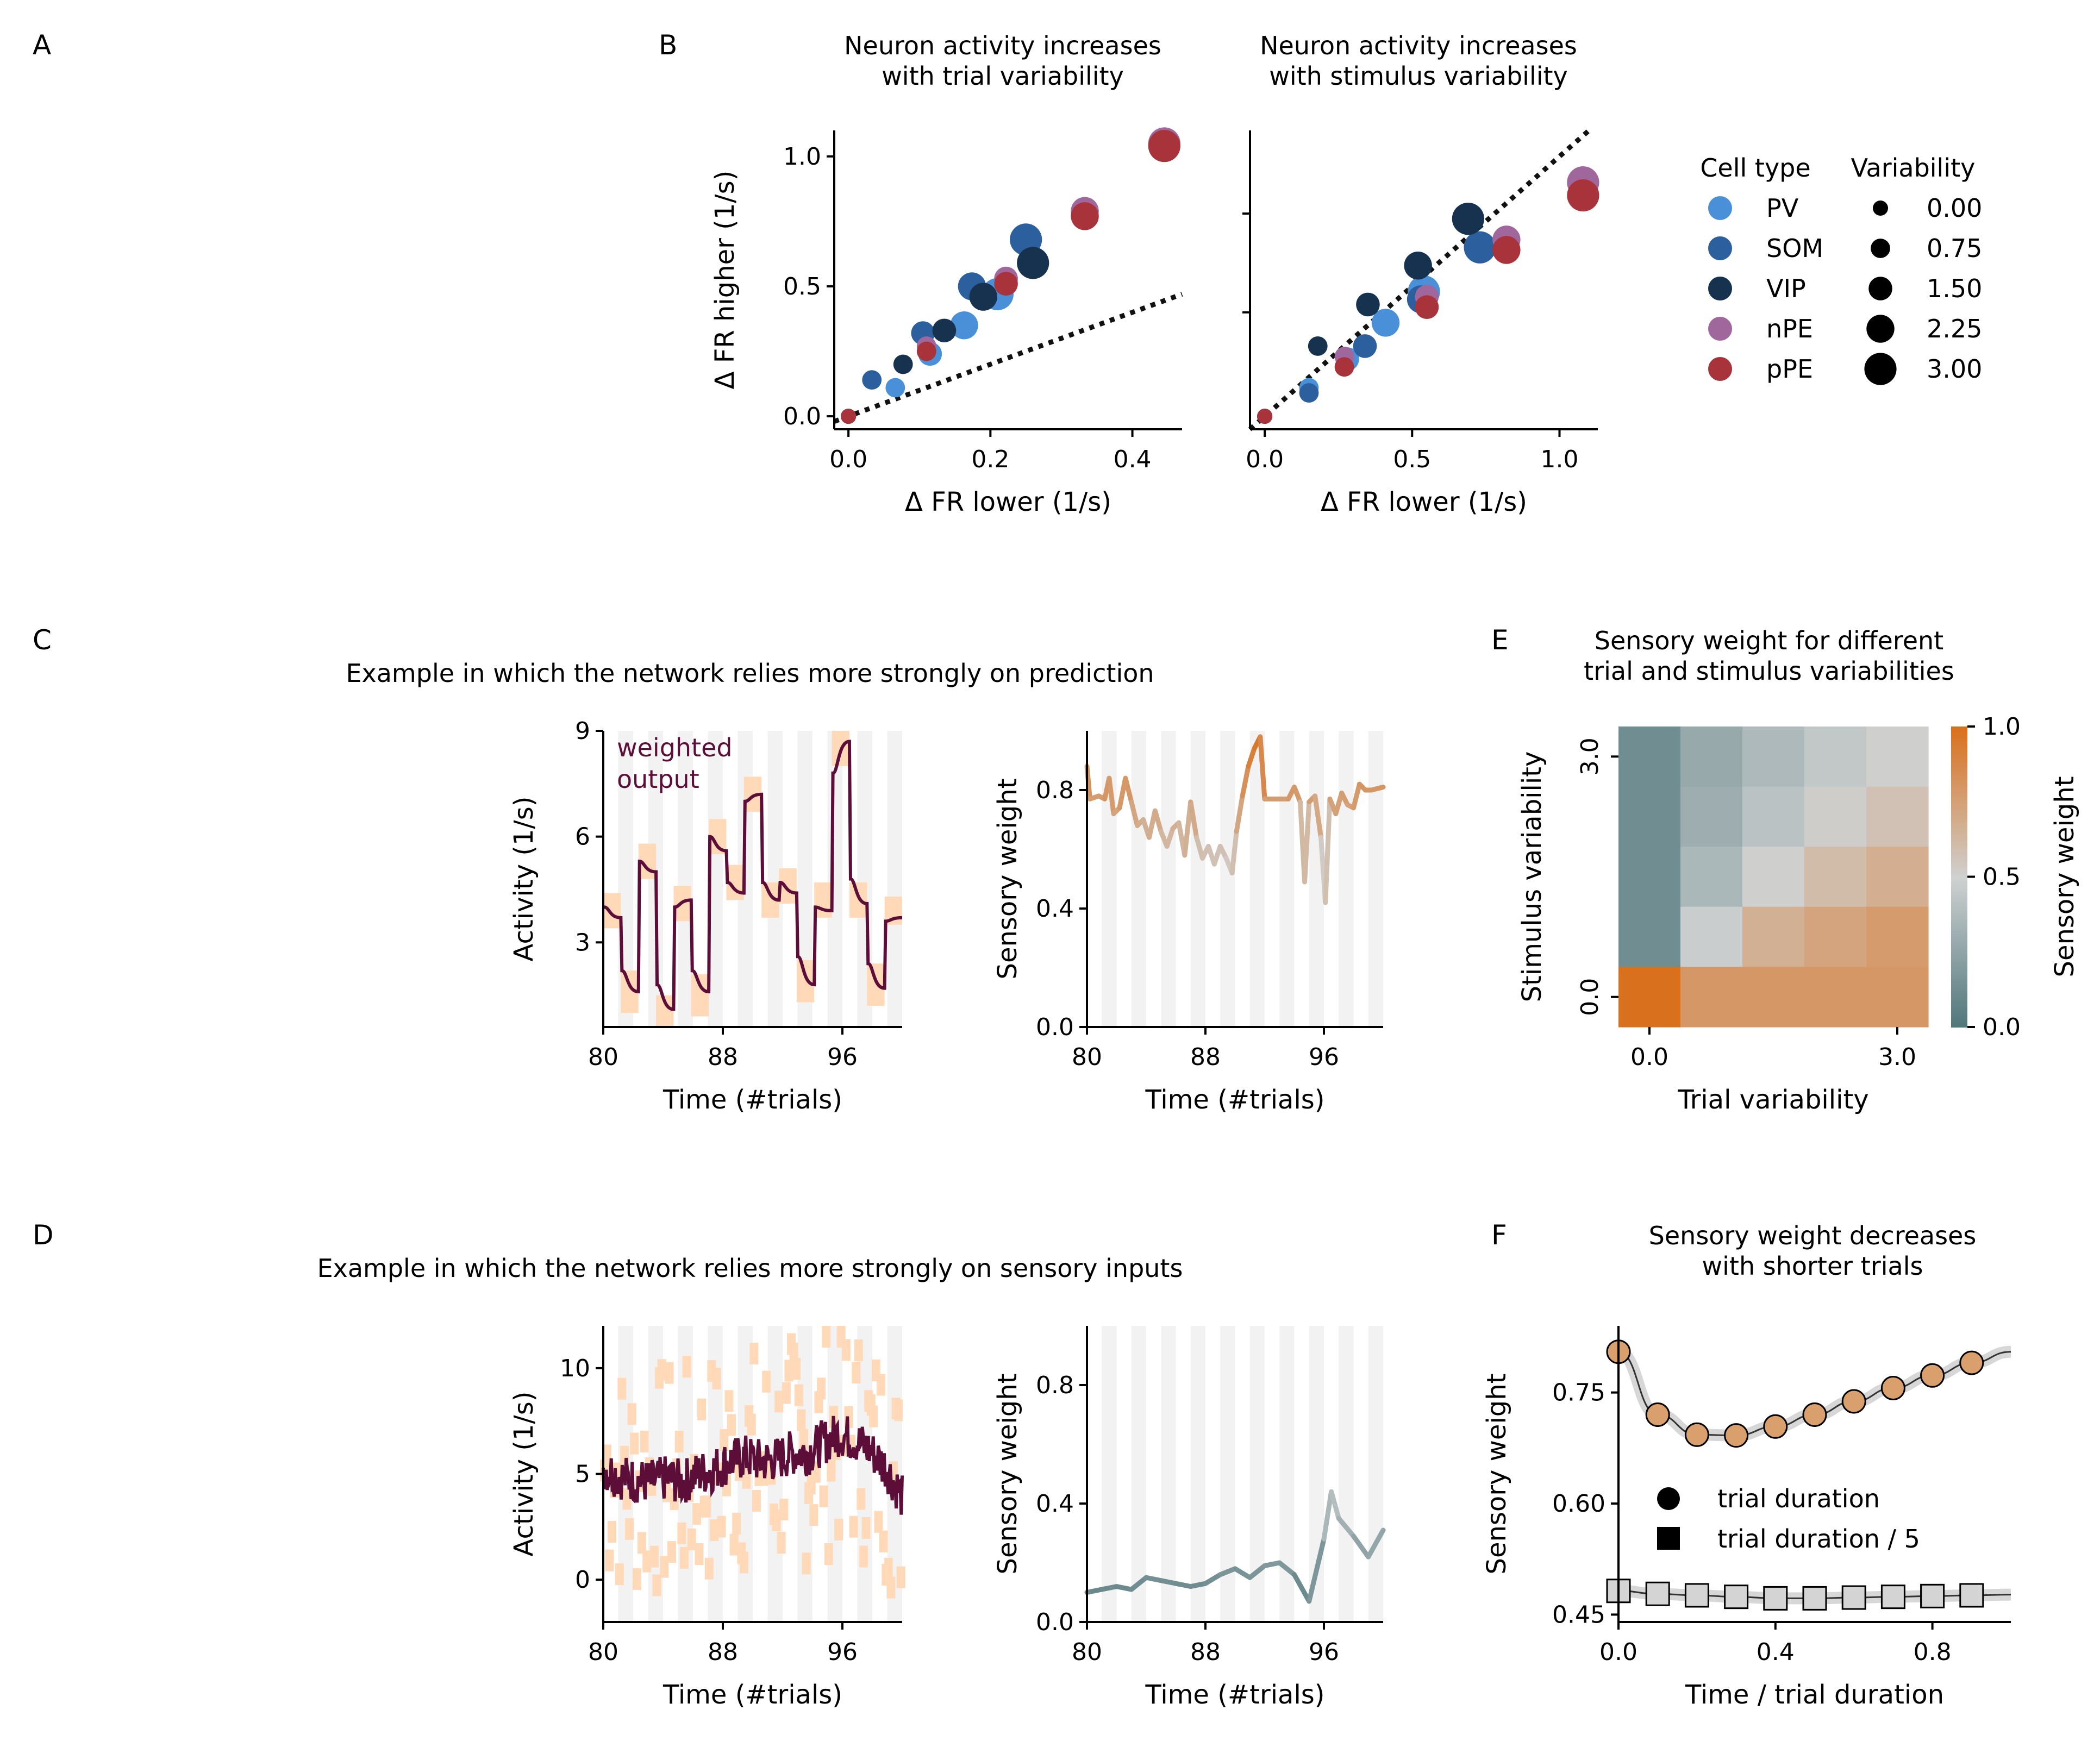 The height and width of the screenshot is (1741, 2100). Describe the element at coordinates (2002, 877) in the screenshot. I see `colorbar-tick-label: 0.5` at that location.